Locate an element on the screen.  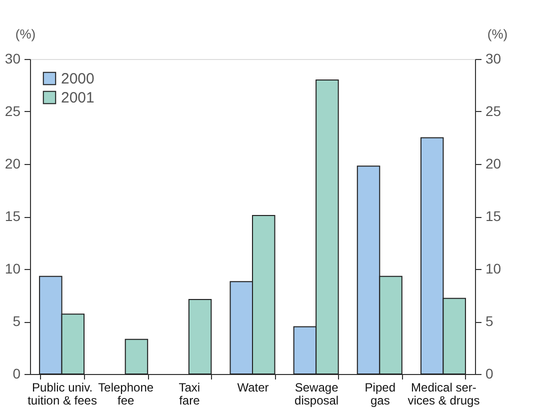
x-tick-label: Water is located at coordinates (253, 387).